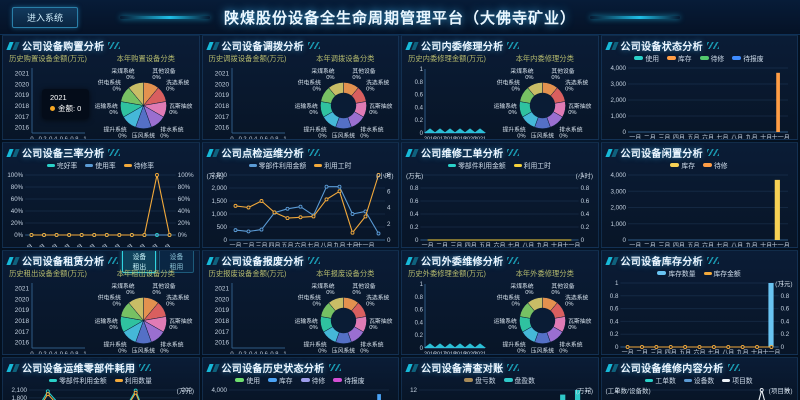 The width and height of the screenshot is (800, 400). I want to click on legend-label: 库存, so click(286, 381).